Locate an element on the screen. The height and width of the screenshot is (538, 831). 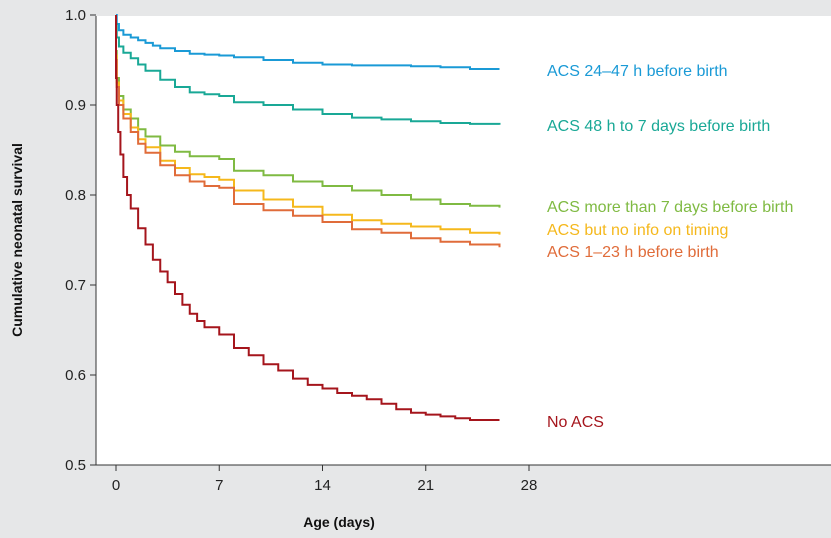
series-label: ACS 48 h to 7 days before birth is located at coordinates (658, 126).